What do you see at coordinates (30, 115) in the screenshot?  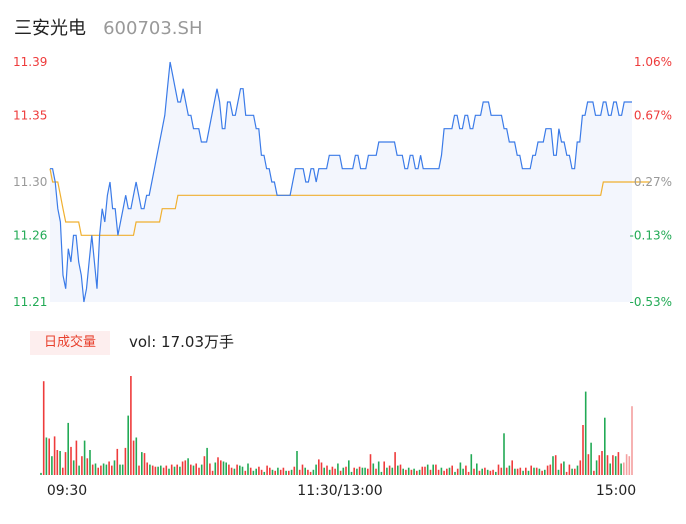 I see `y-tick-price-1: 11.35` at bounding box center [30, 115].